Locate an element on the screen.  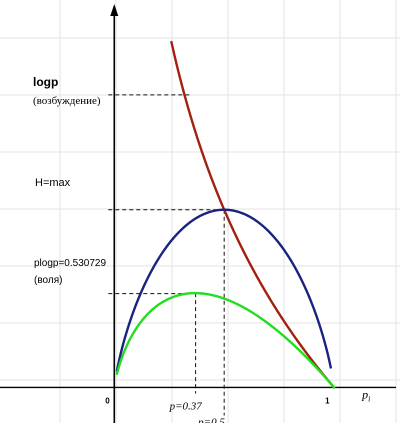
x-annotation-label: p=0.5 is located at coordinates (211, 419).